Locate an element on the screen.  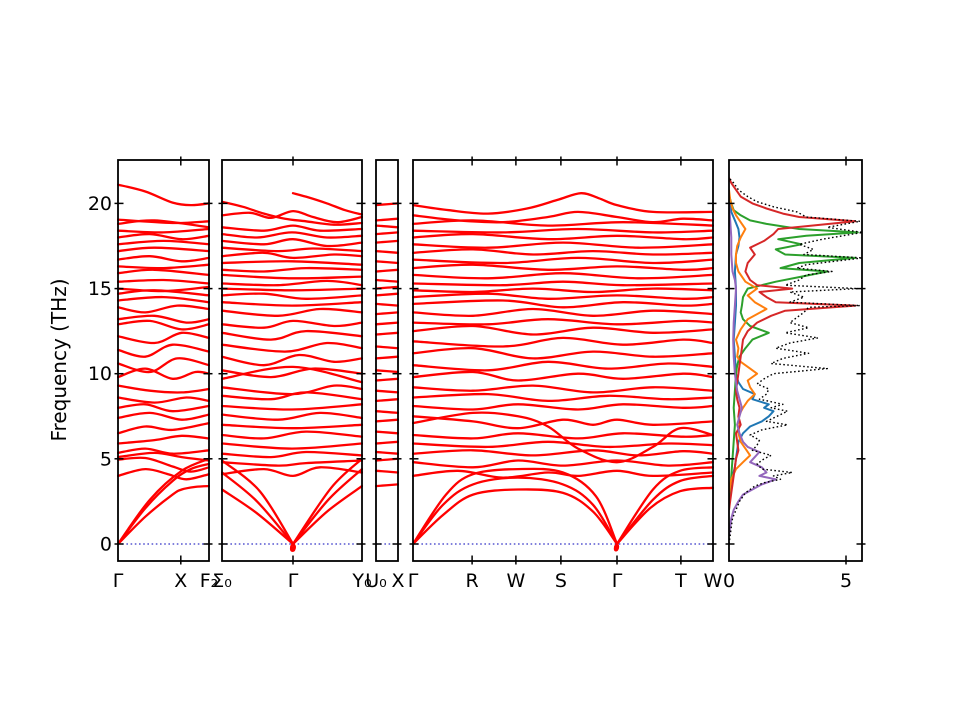
x-tick-label: F₂ is located at coordinates (209, 581).